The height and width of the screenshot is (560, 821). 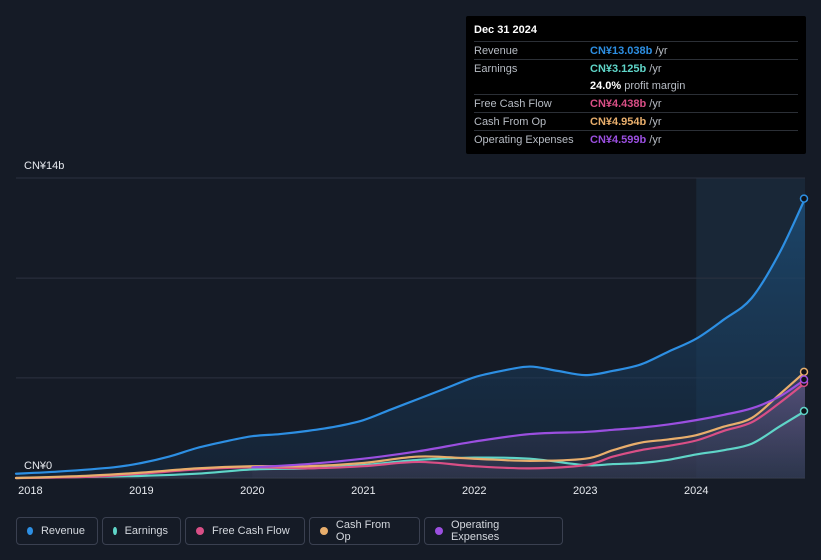 What do you see at coordinates (585, 491) in the screenshot?
I see `x-tick-label: 2023` at bounding box center [585, 491].